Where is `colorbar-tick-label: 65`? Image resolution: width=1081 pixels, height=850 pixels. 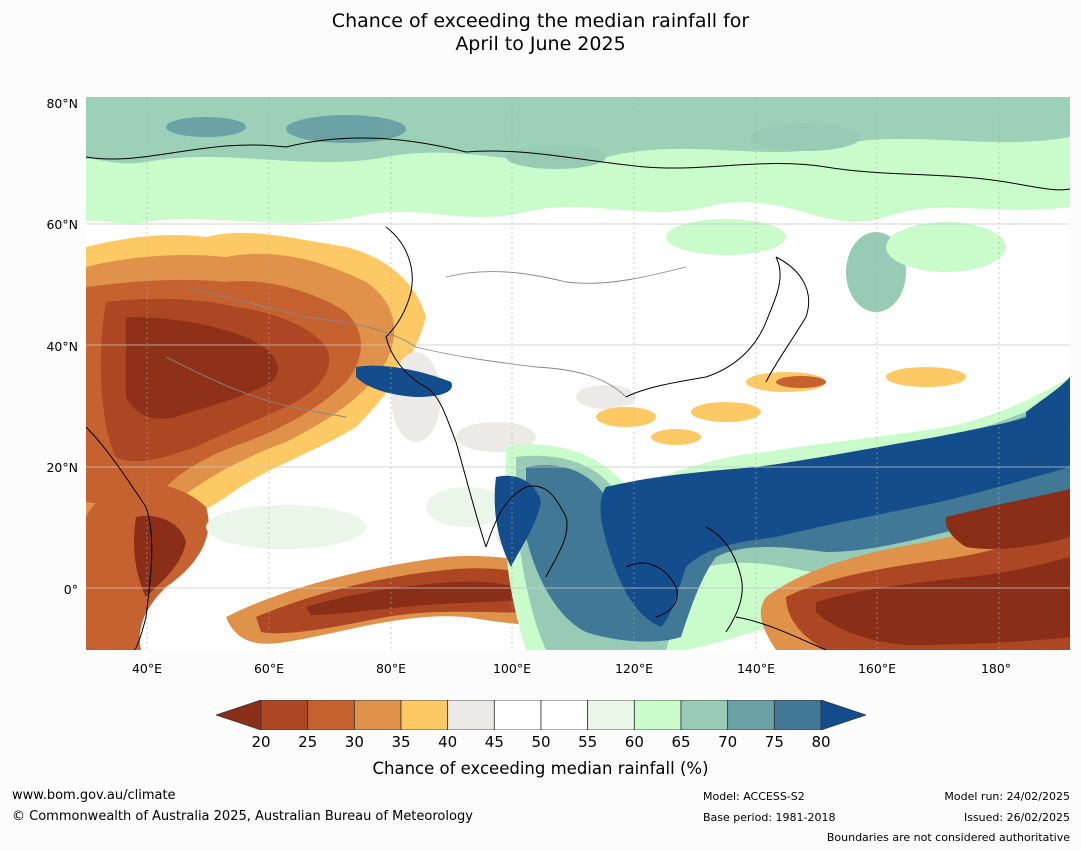 colorbar-tick-label: 65 is located at coordinates (681, 742).